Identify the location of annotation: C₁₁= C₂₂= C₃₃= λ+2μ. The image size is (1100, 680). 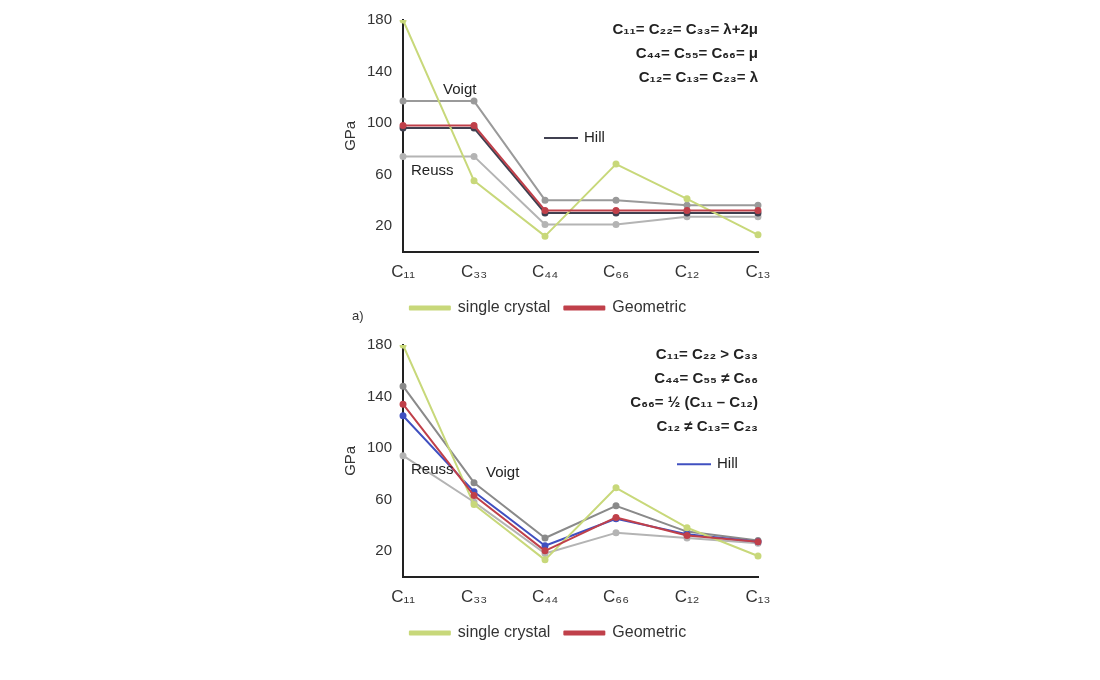
(685, 28).